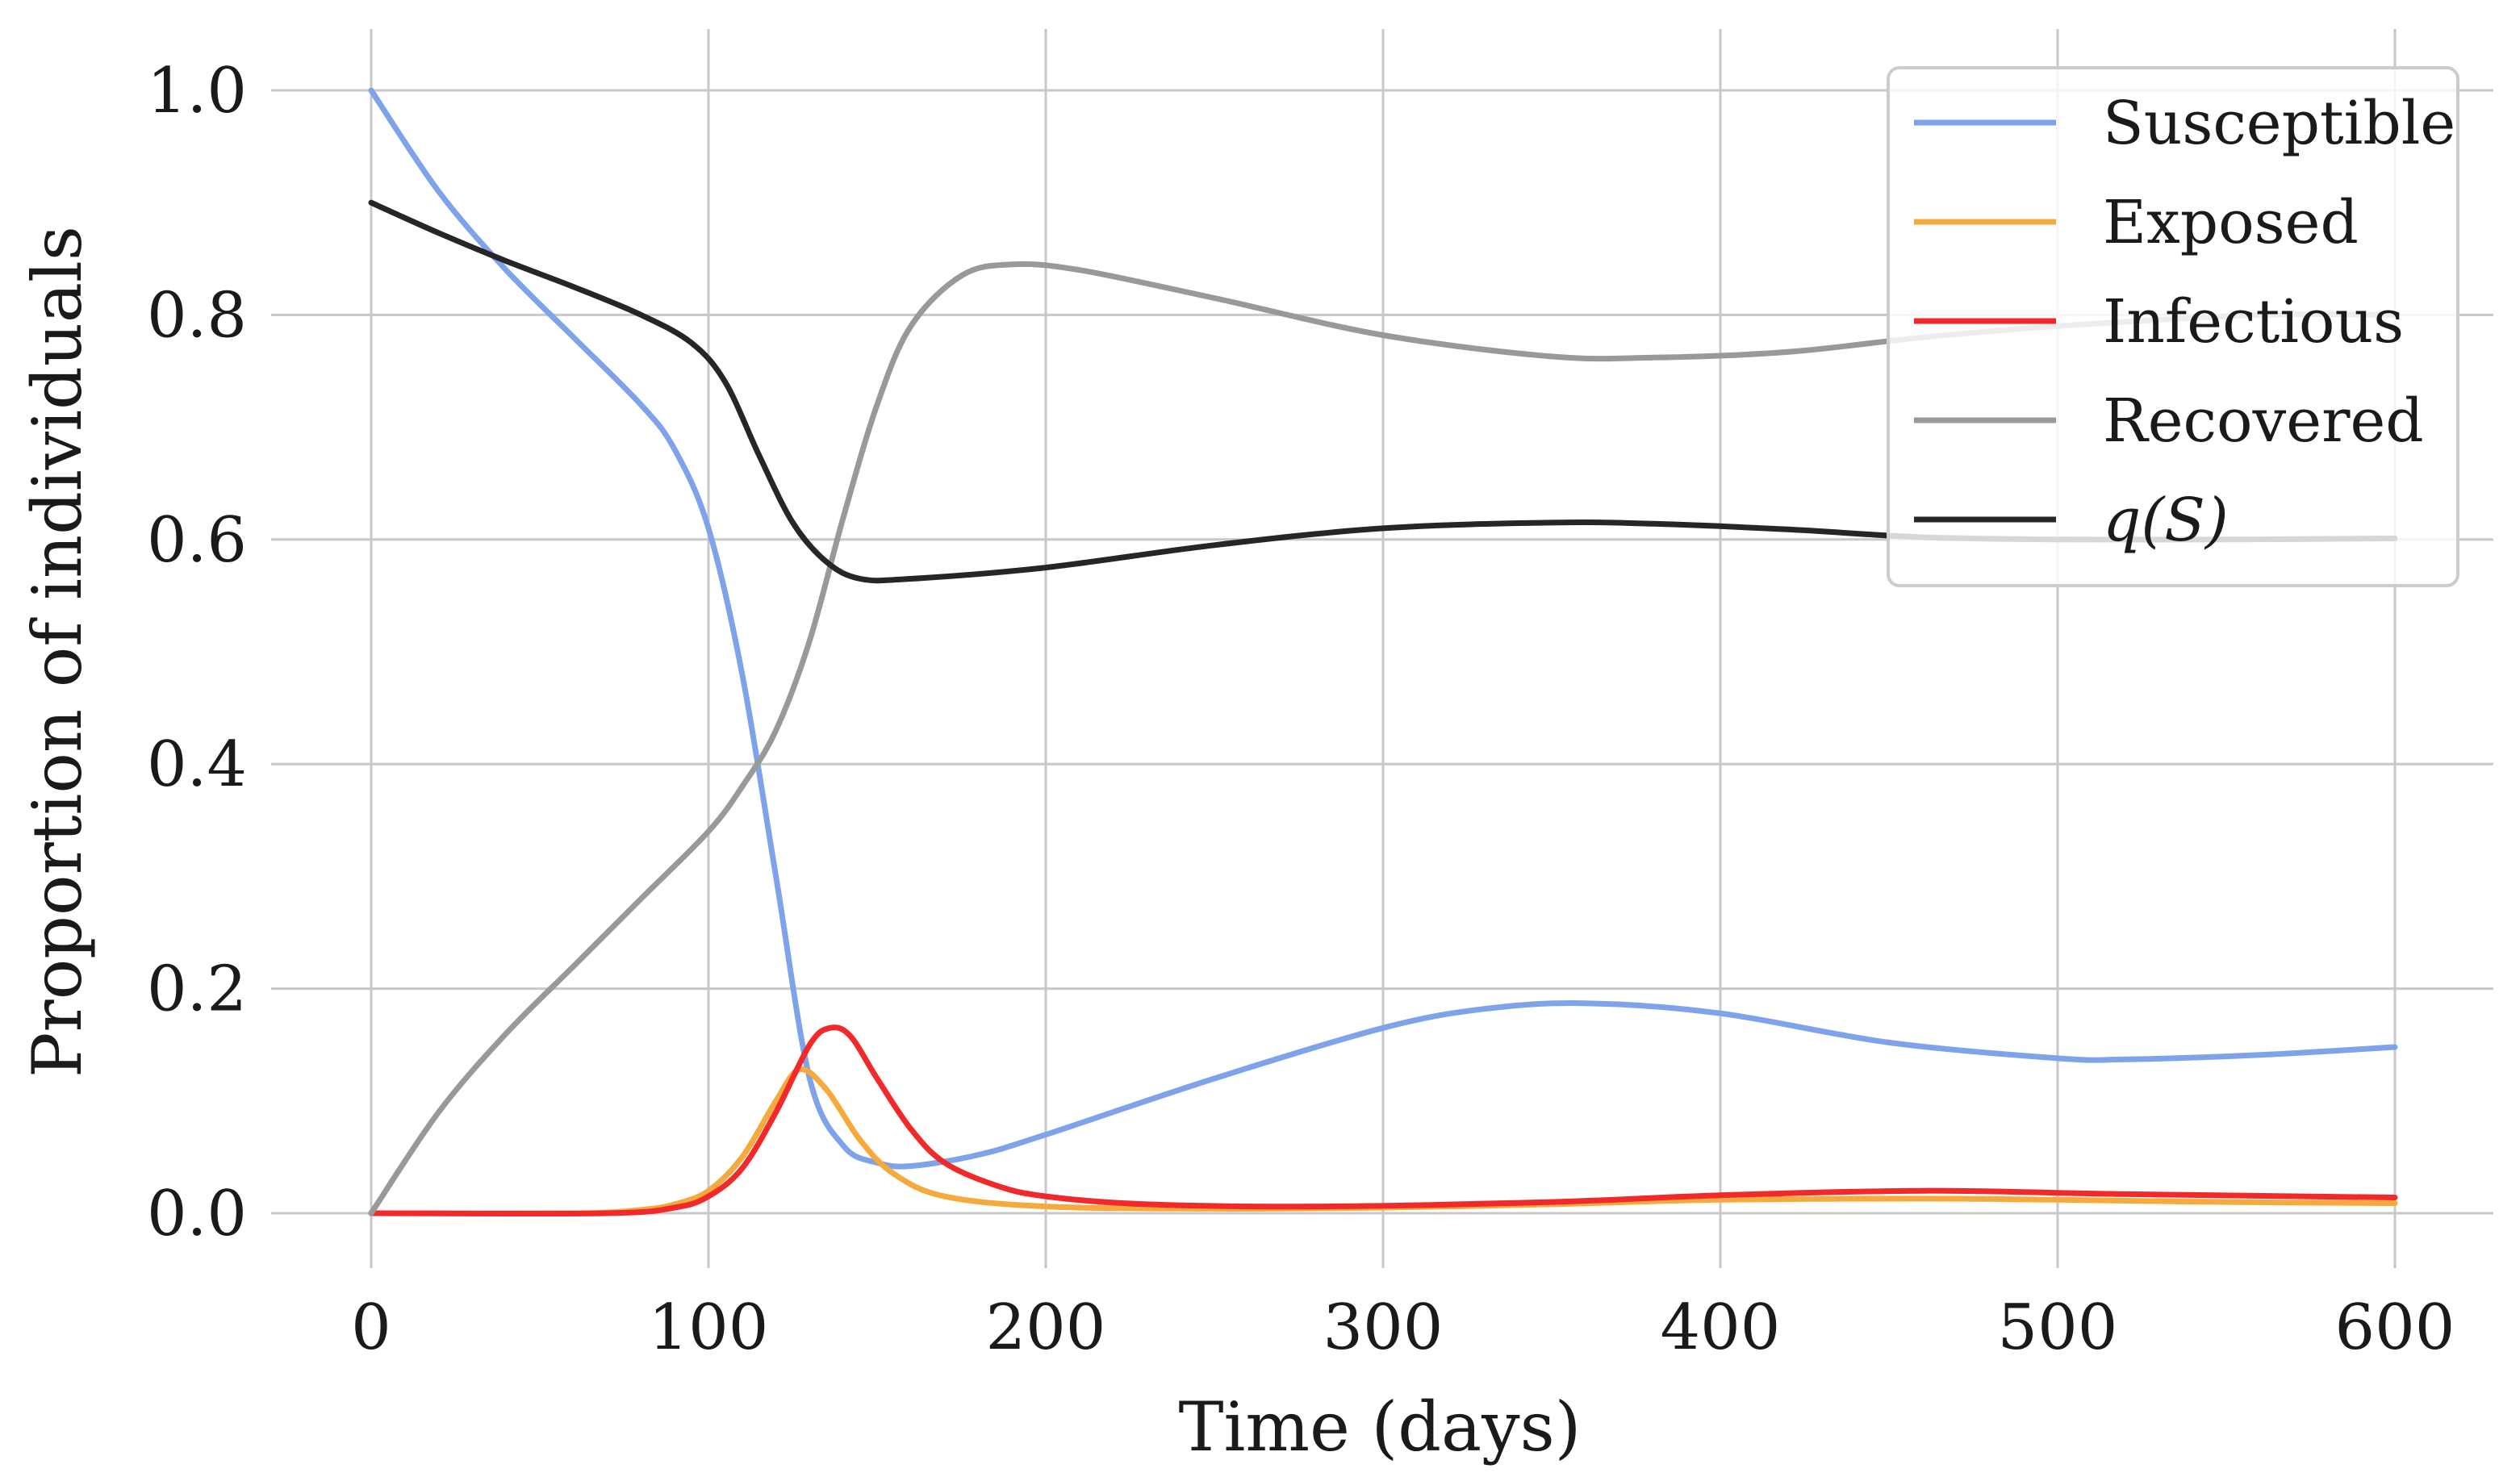 This screenshot has height=1477, width=2520. Describe the element at coordinates (1721, 1328) in the screenshot. I see `x-tick-label: 400` at that location.